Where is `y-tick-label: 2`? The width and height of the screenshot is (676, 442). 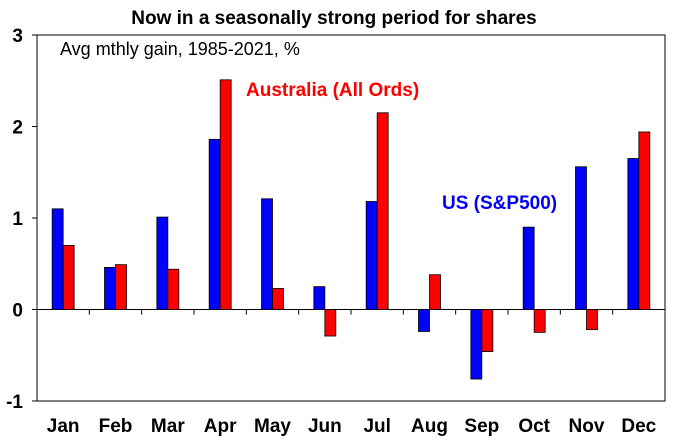 y-tick-label: 2 is located at coordinates (17, 128).